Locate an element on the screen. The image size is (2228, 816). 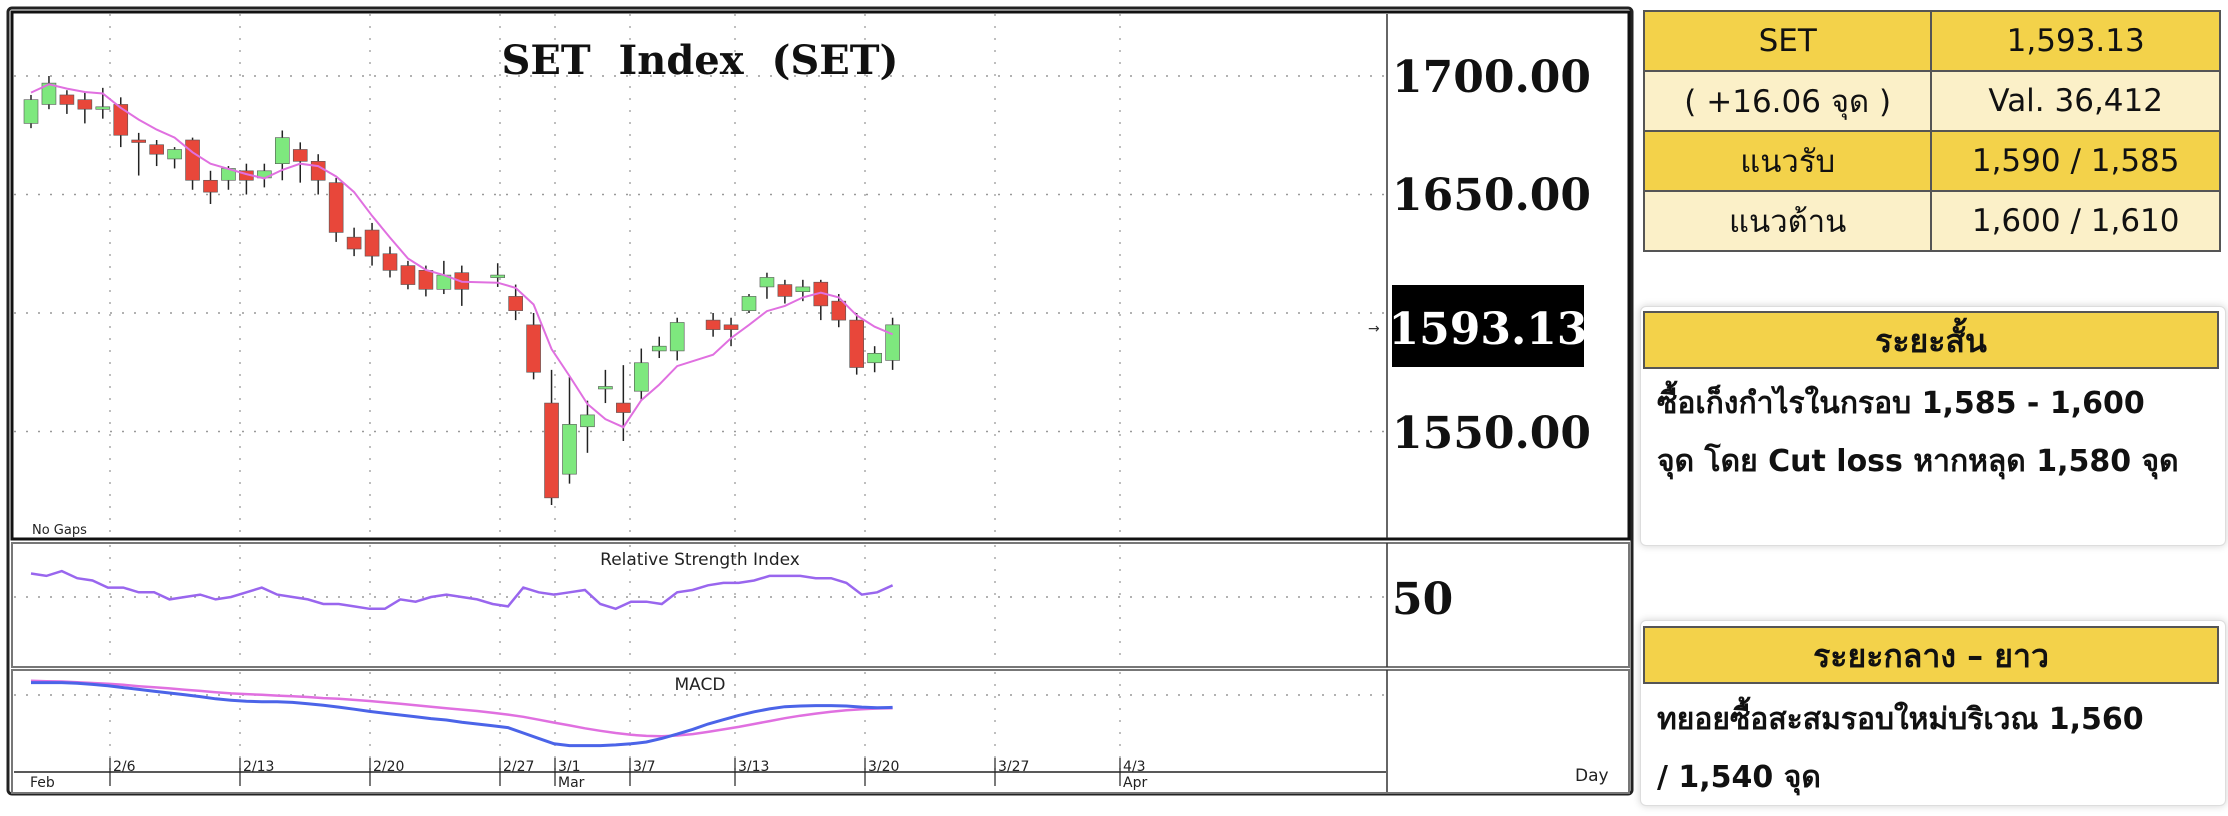
info-cell-label: SET is located at coordinates (1787, 41).